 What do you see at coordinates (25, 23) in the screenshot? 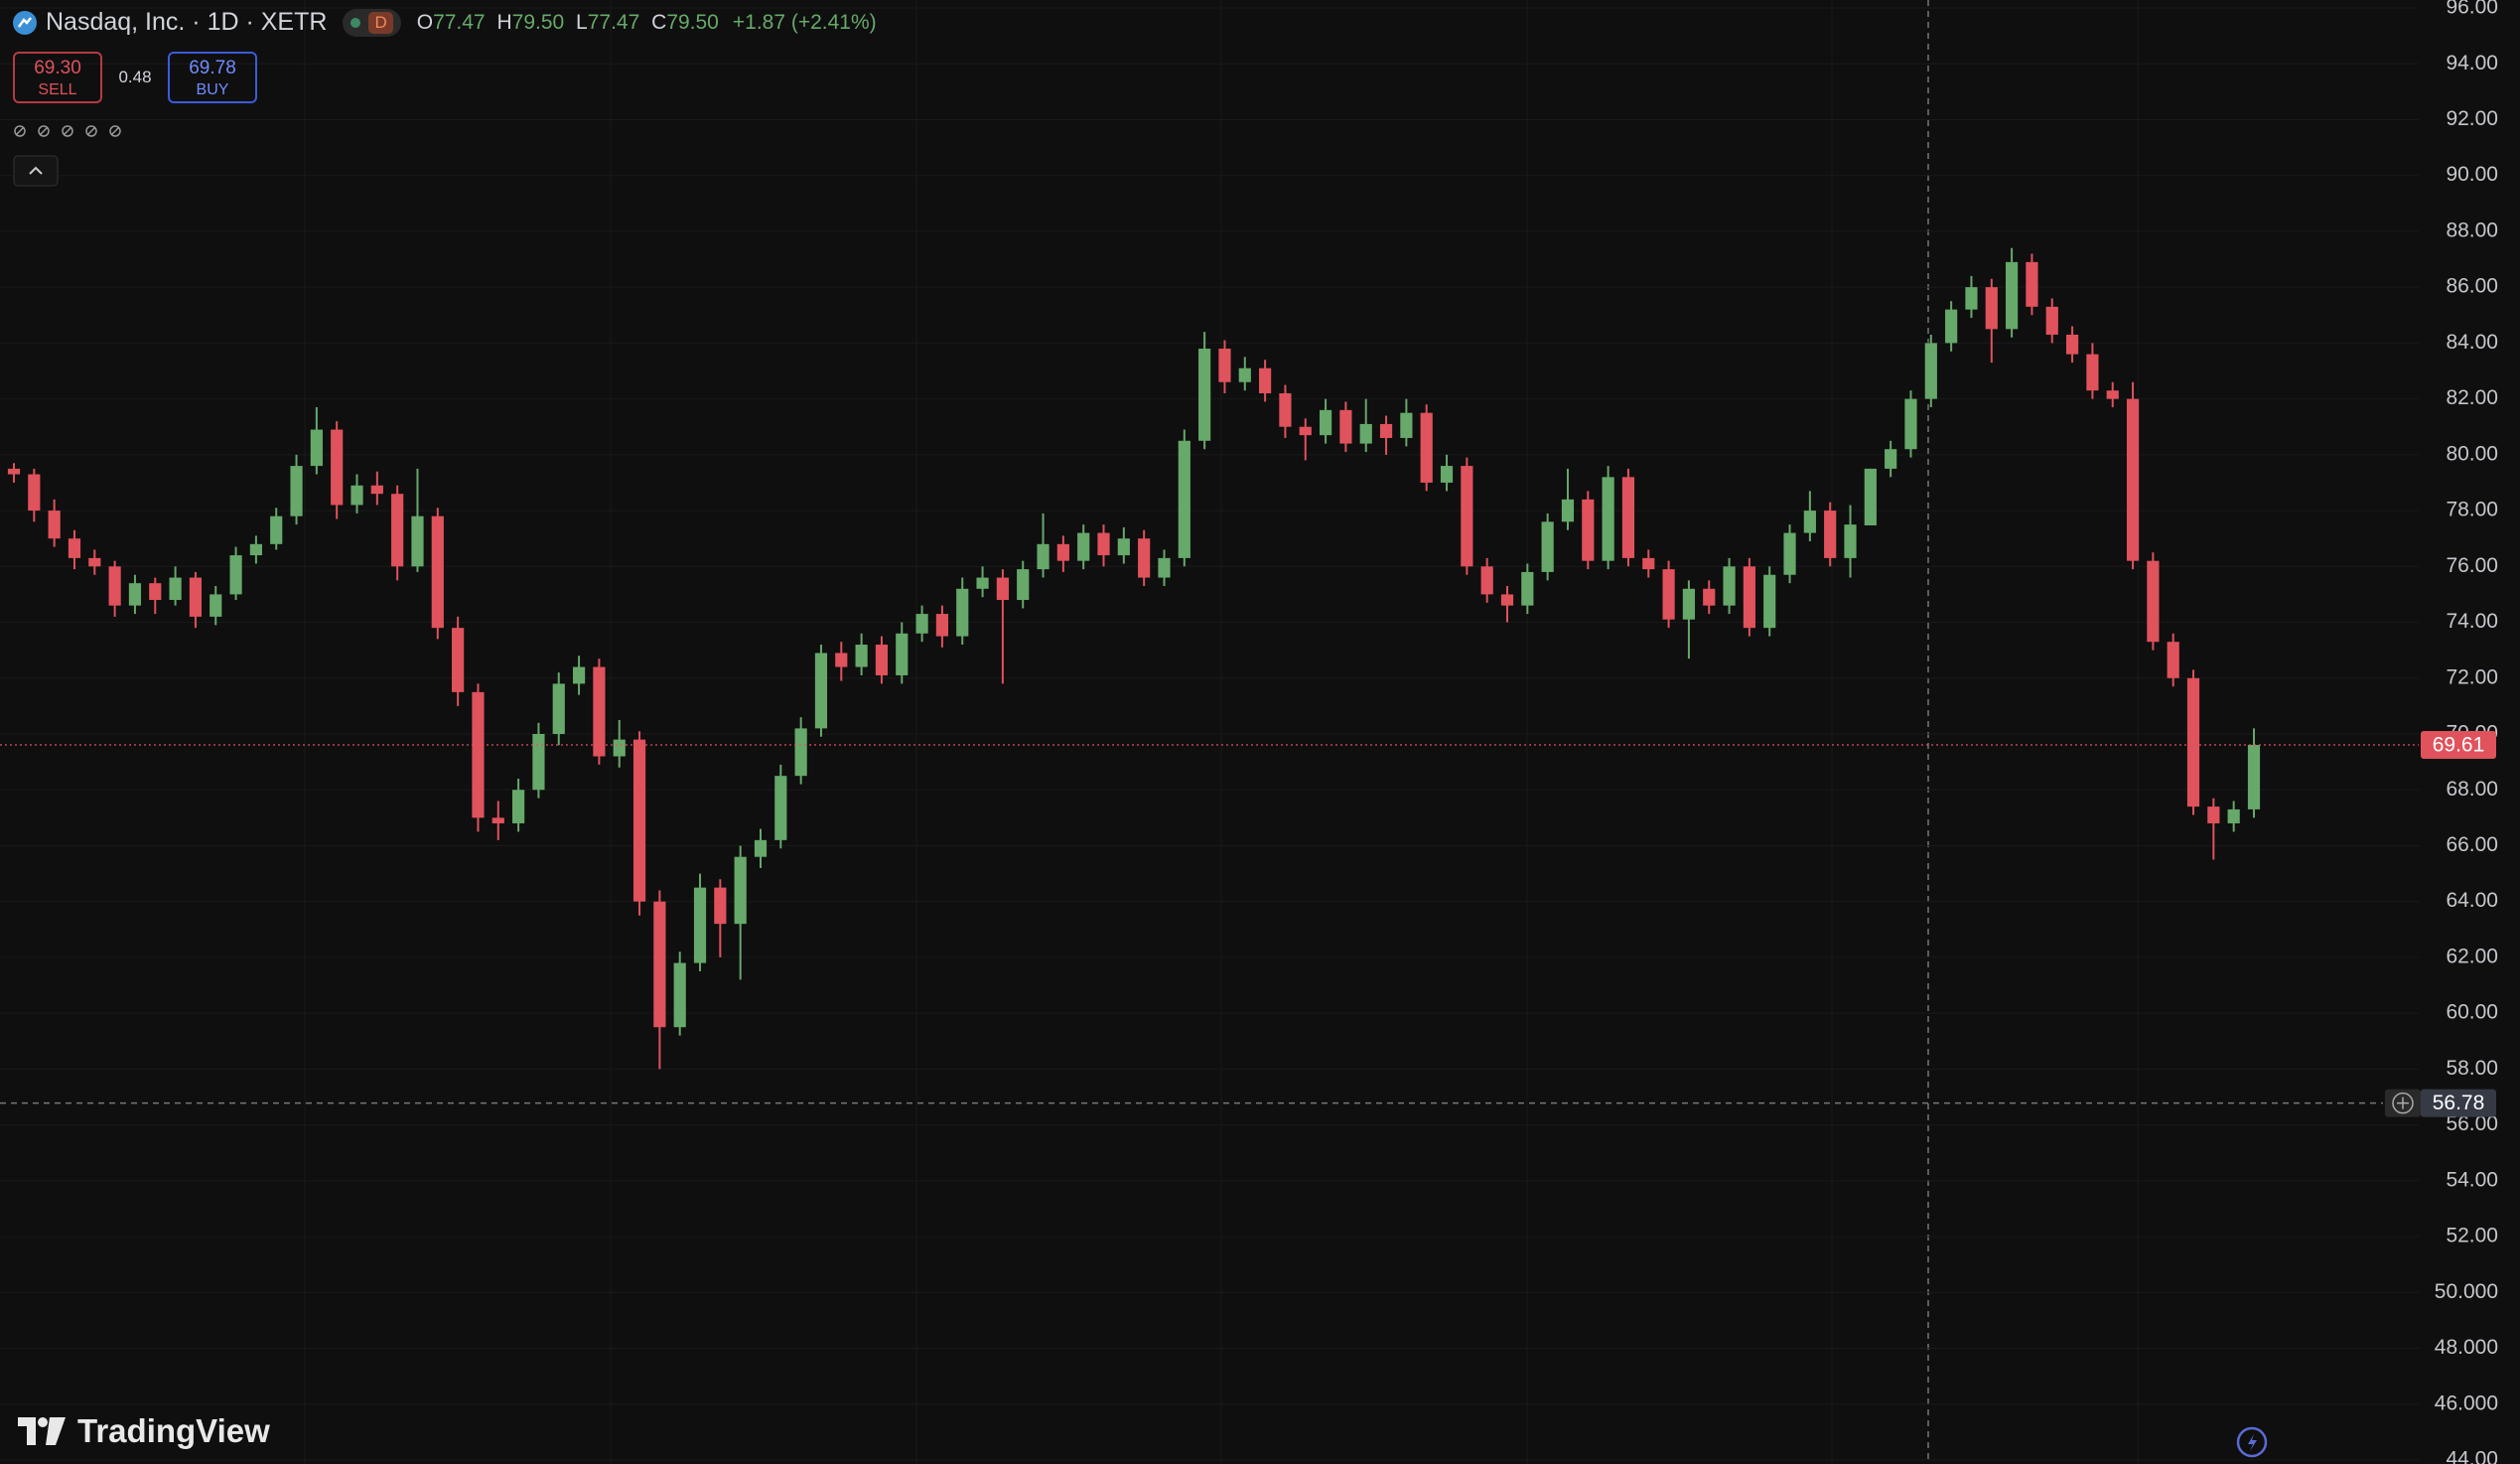
I see `symbol-icon` at bounding box center [25, 23].